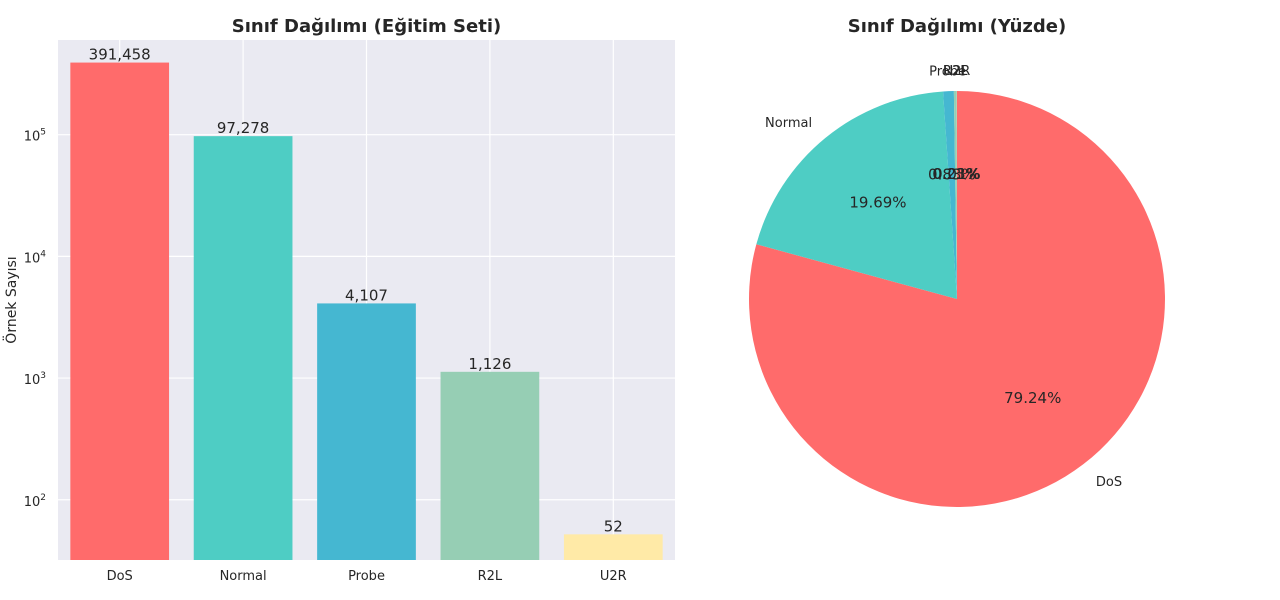 The height and width of the screenshot is (600, 1280). I want to click on pie-percent-label: 19.69%, so click(877, 202).